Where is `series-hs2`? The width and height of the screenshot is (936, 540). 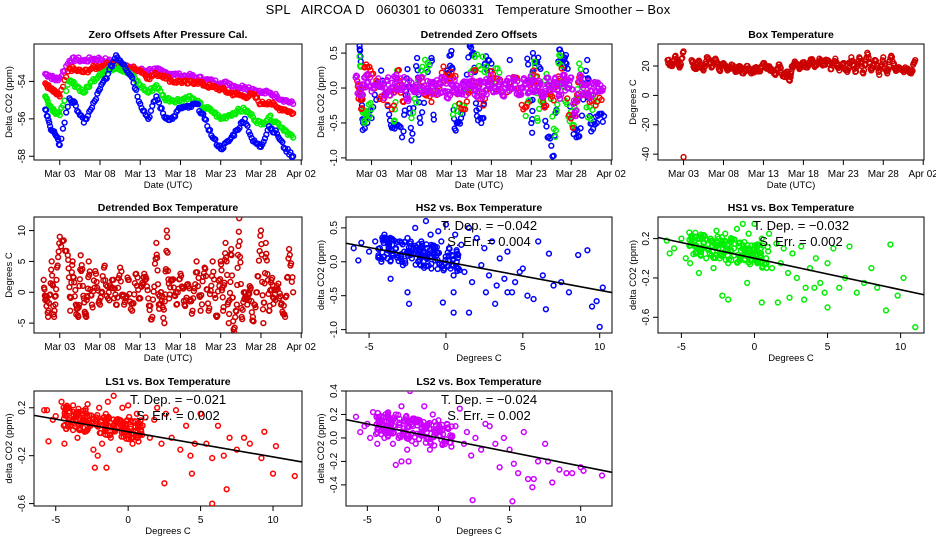 series-hs2 is located at coordinates (169, 106).